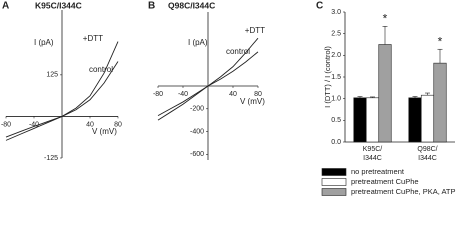 The height and width of the screenshot is (240, 474). I want to click on y-tick-label: 3.0, so click(336, 12).